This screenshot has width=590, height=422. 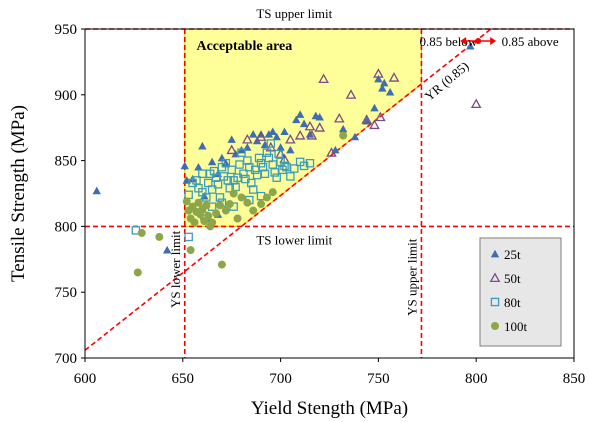 I want to click on below-above-arrows, so click(x=478, y=41).